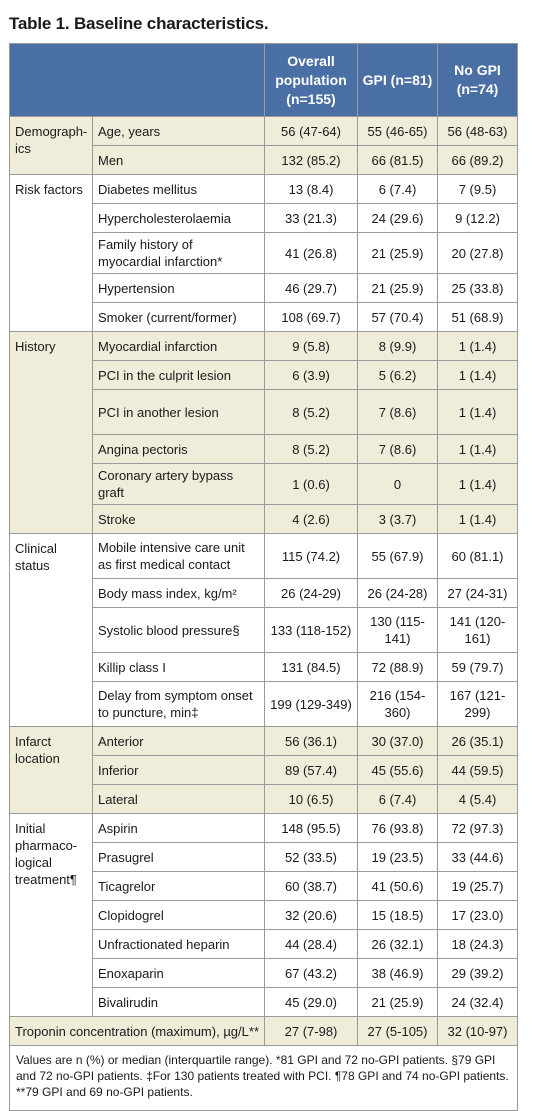 The width and height of the screenshot is (534, 1111). Describe the element at coordinates (178, 253) in the screenshot. I see `row-label: Family history of myocardial infarction*` at that location.